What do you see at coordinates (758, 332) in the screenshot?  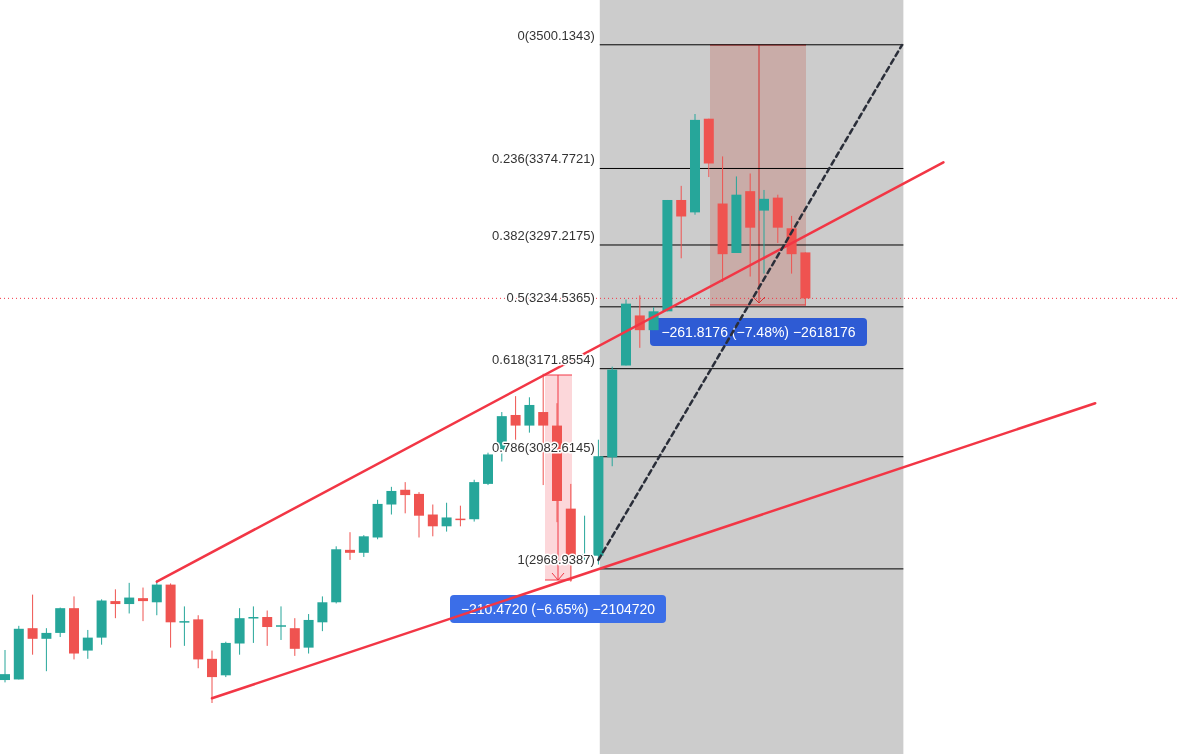 I see `annotation: −261.8176 (−7.48%) −2618176` at bounding box center [758, 332].